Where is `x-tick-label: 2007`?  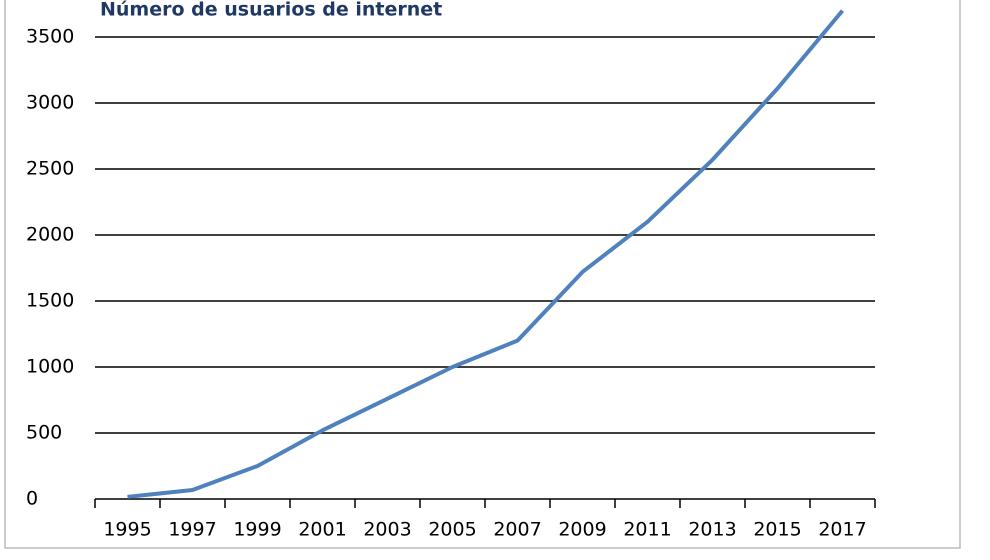
x-tick-label: 2007 is located at coordinates (517, 530).